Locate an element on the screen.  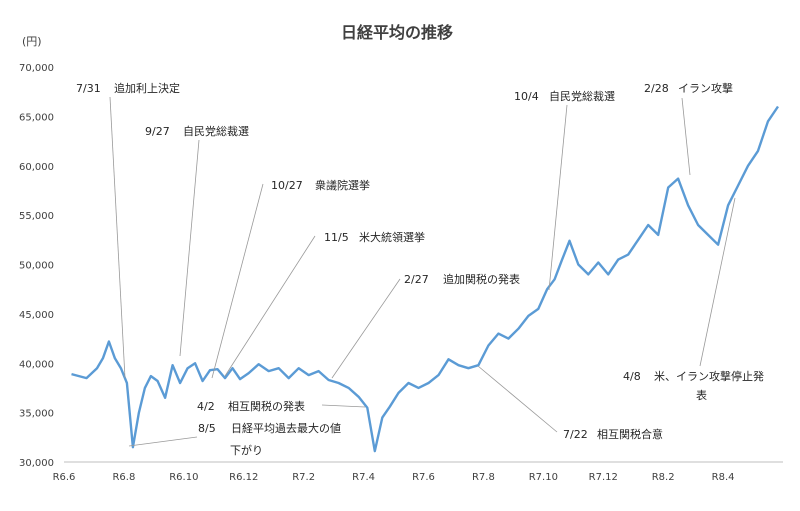
y-tick-label: 55,000 is located at coordinates (36, 216).